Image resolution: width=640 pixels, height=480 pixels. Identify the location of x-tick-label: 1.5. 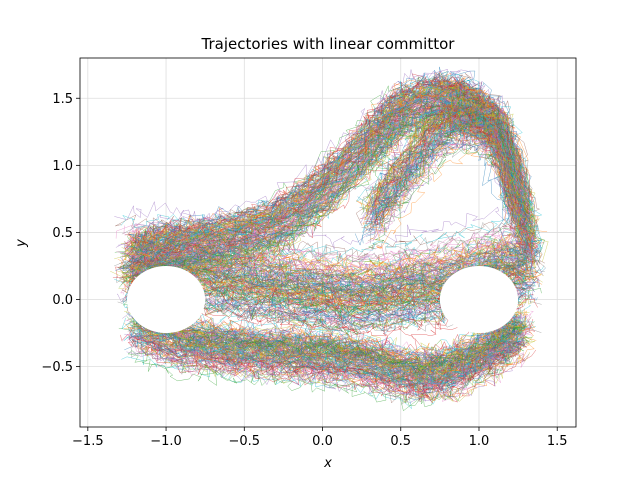
(557, 441).